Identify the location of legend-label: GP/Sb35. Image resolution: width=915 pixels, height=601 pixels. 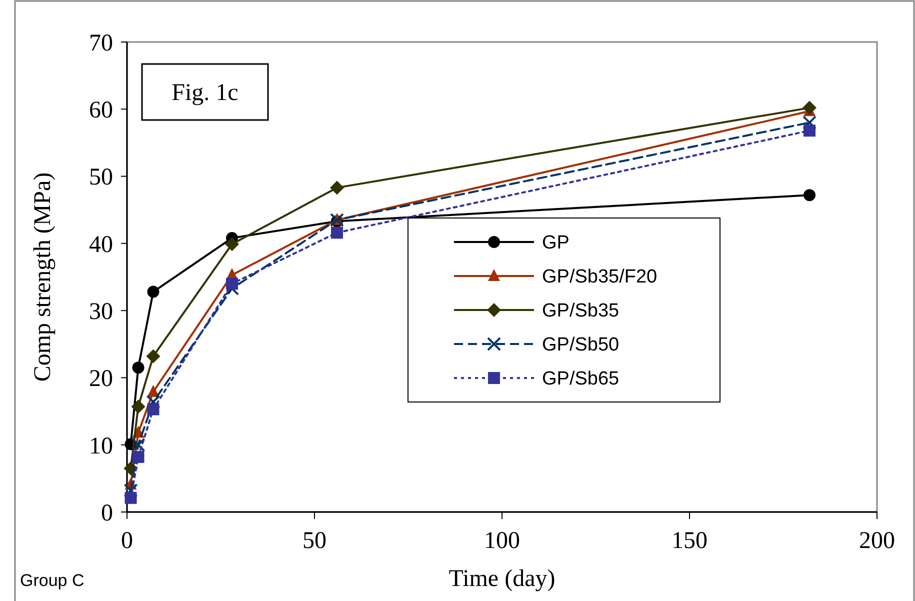
(581, 311).